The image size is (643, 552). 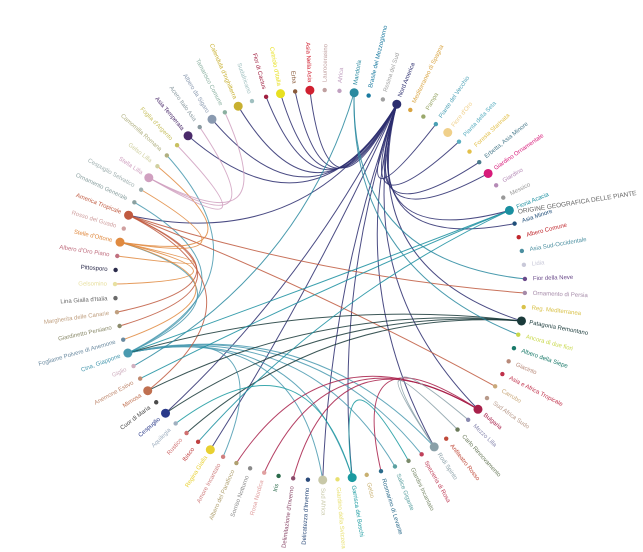 What do you see at coordinates (358, 72) in the screenshot?
I see `node-label: Mandorla` at bounding box center [358, 72].